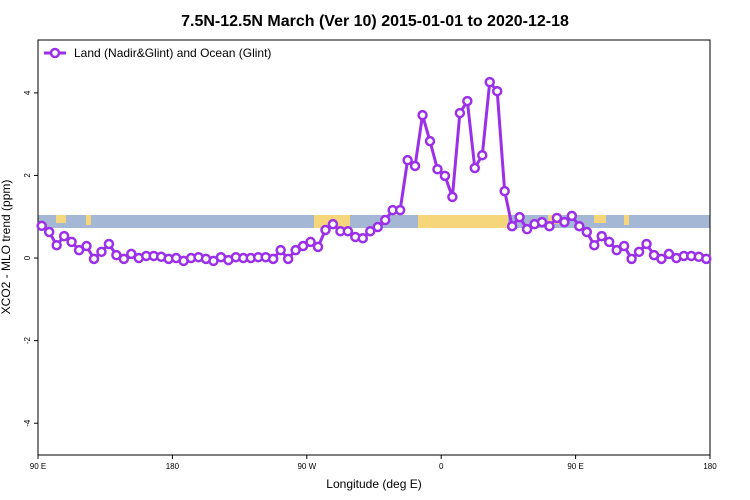  What do you see at coordinates (27, 92) in the screenshot?
I see `y-tick-label: 4` at bounding box center [27, 92].